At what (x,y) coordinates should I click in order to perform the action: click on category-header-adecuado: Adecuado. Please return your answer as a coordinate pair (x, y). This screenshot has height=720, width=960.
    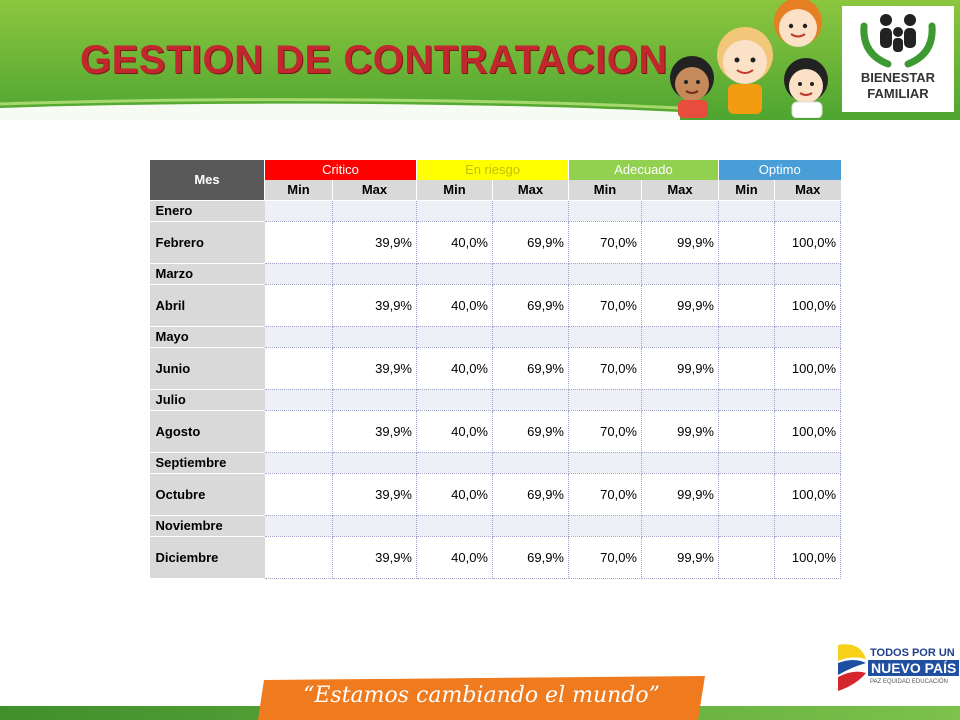
    Looking at the image, I should click on (643, 169).